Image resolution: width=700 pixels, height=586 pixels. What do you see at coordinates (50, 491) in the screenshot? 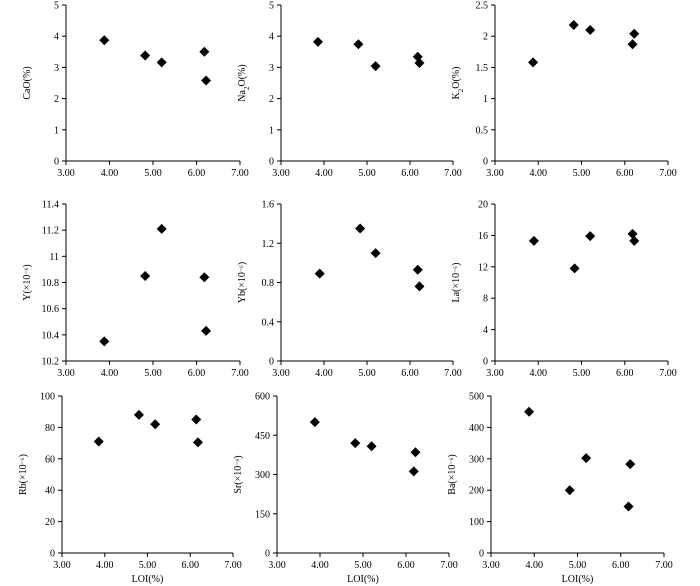
I see `y-tick-label: 40` at bounding box center [50, 491].